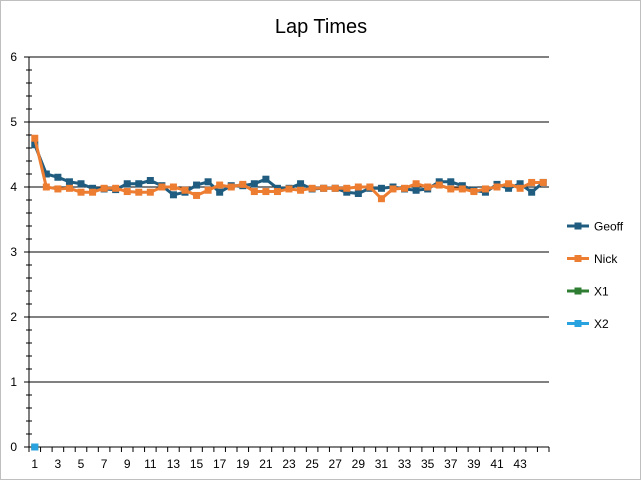  Describe the element at coordinates (13, 447) in the screenshot. I see `y-tick-label: 0` at that location.